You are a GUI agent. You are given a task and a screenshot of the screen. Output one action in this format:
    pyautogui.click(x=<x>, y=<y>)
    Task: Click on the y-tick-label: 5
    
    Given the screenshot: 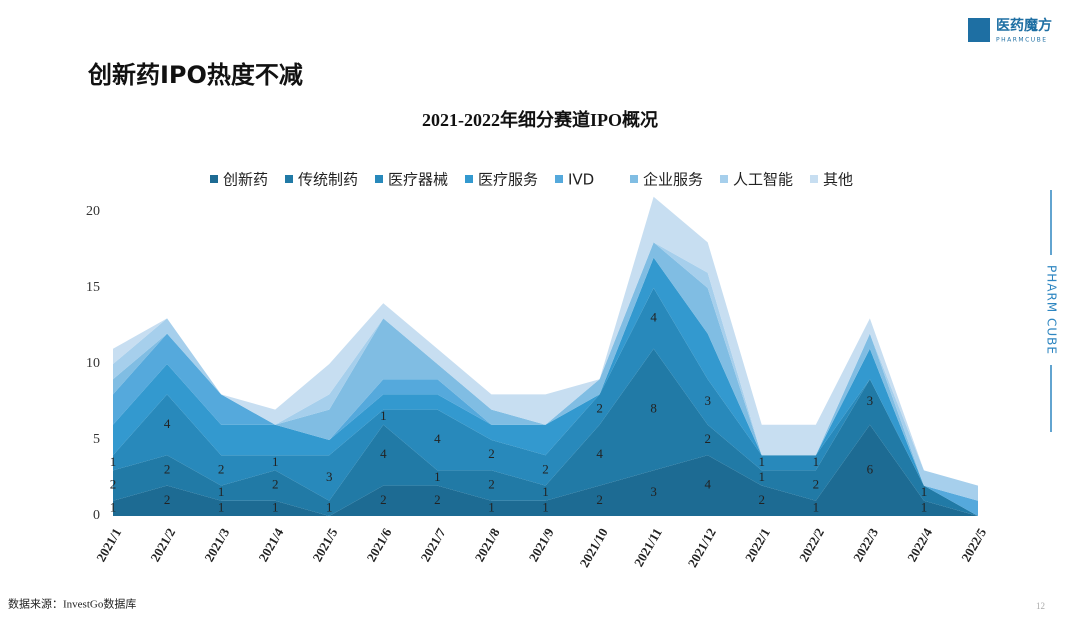 What is the action you would take?
    pyautogui.click(x=96, y=439)
    